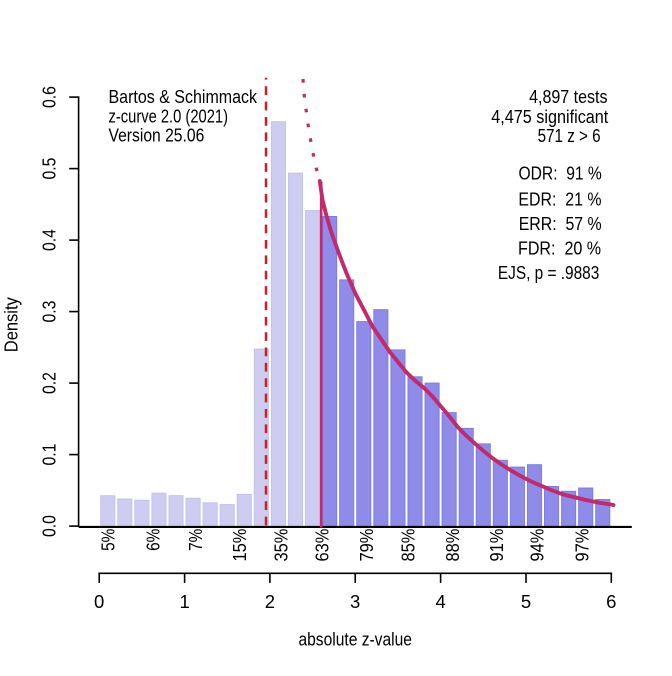  What do you see at coordinates (270, 601) in the screenshot?
I see `svg-text: 2` at bounding box center [270, 601].